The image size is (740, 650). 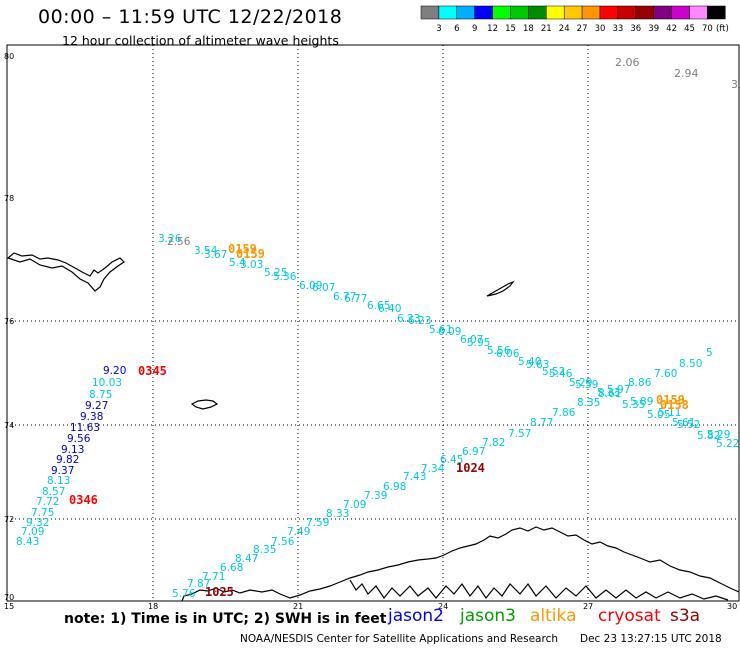 What do you see at coordinates (152, 371) in the screenshot?
I see `time-label-0345: 0345` at bounding box center [152, 371].